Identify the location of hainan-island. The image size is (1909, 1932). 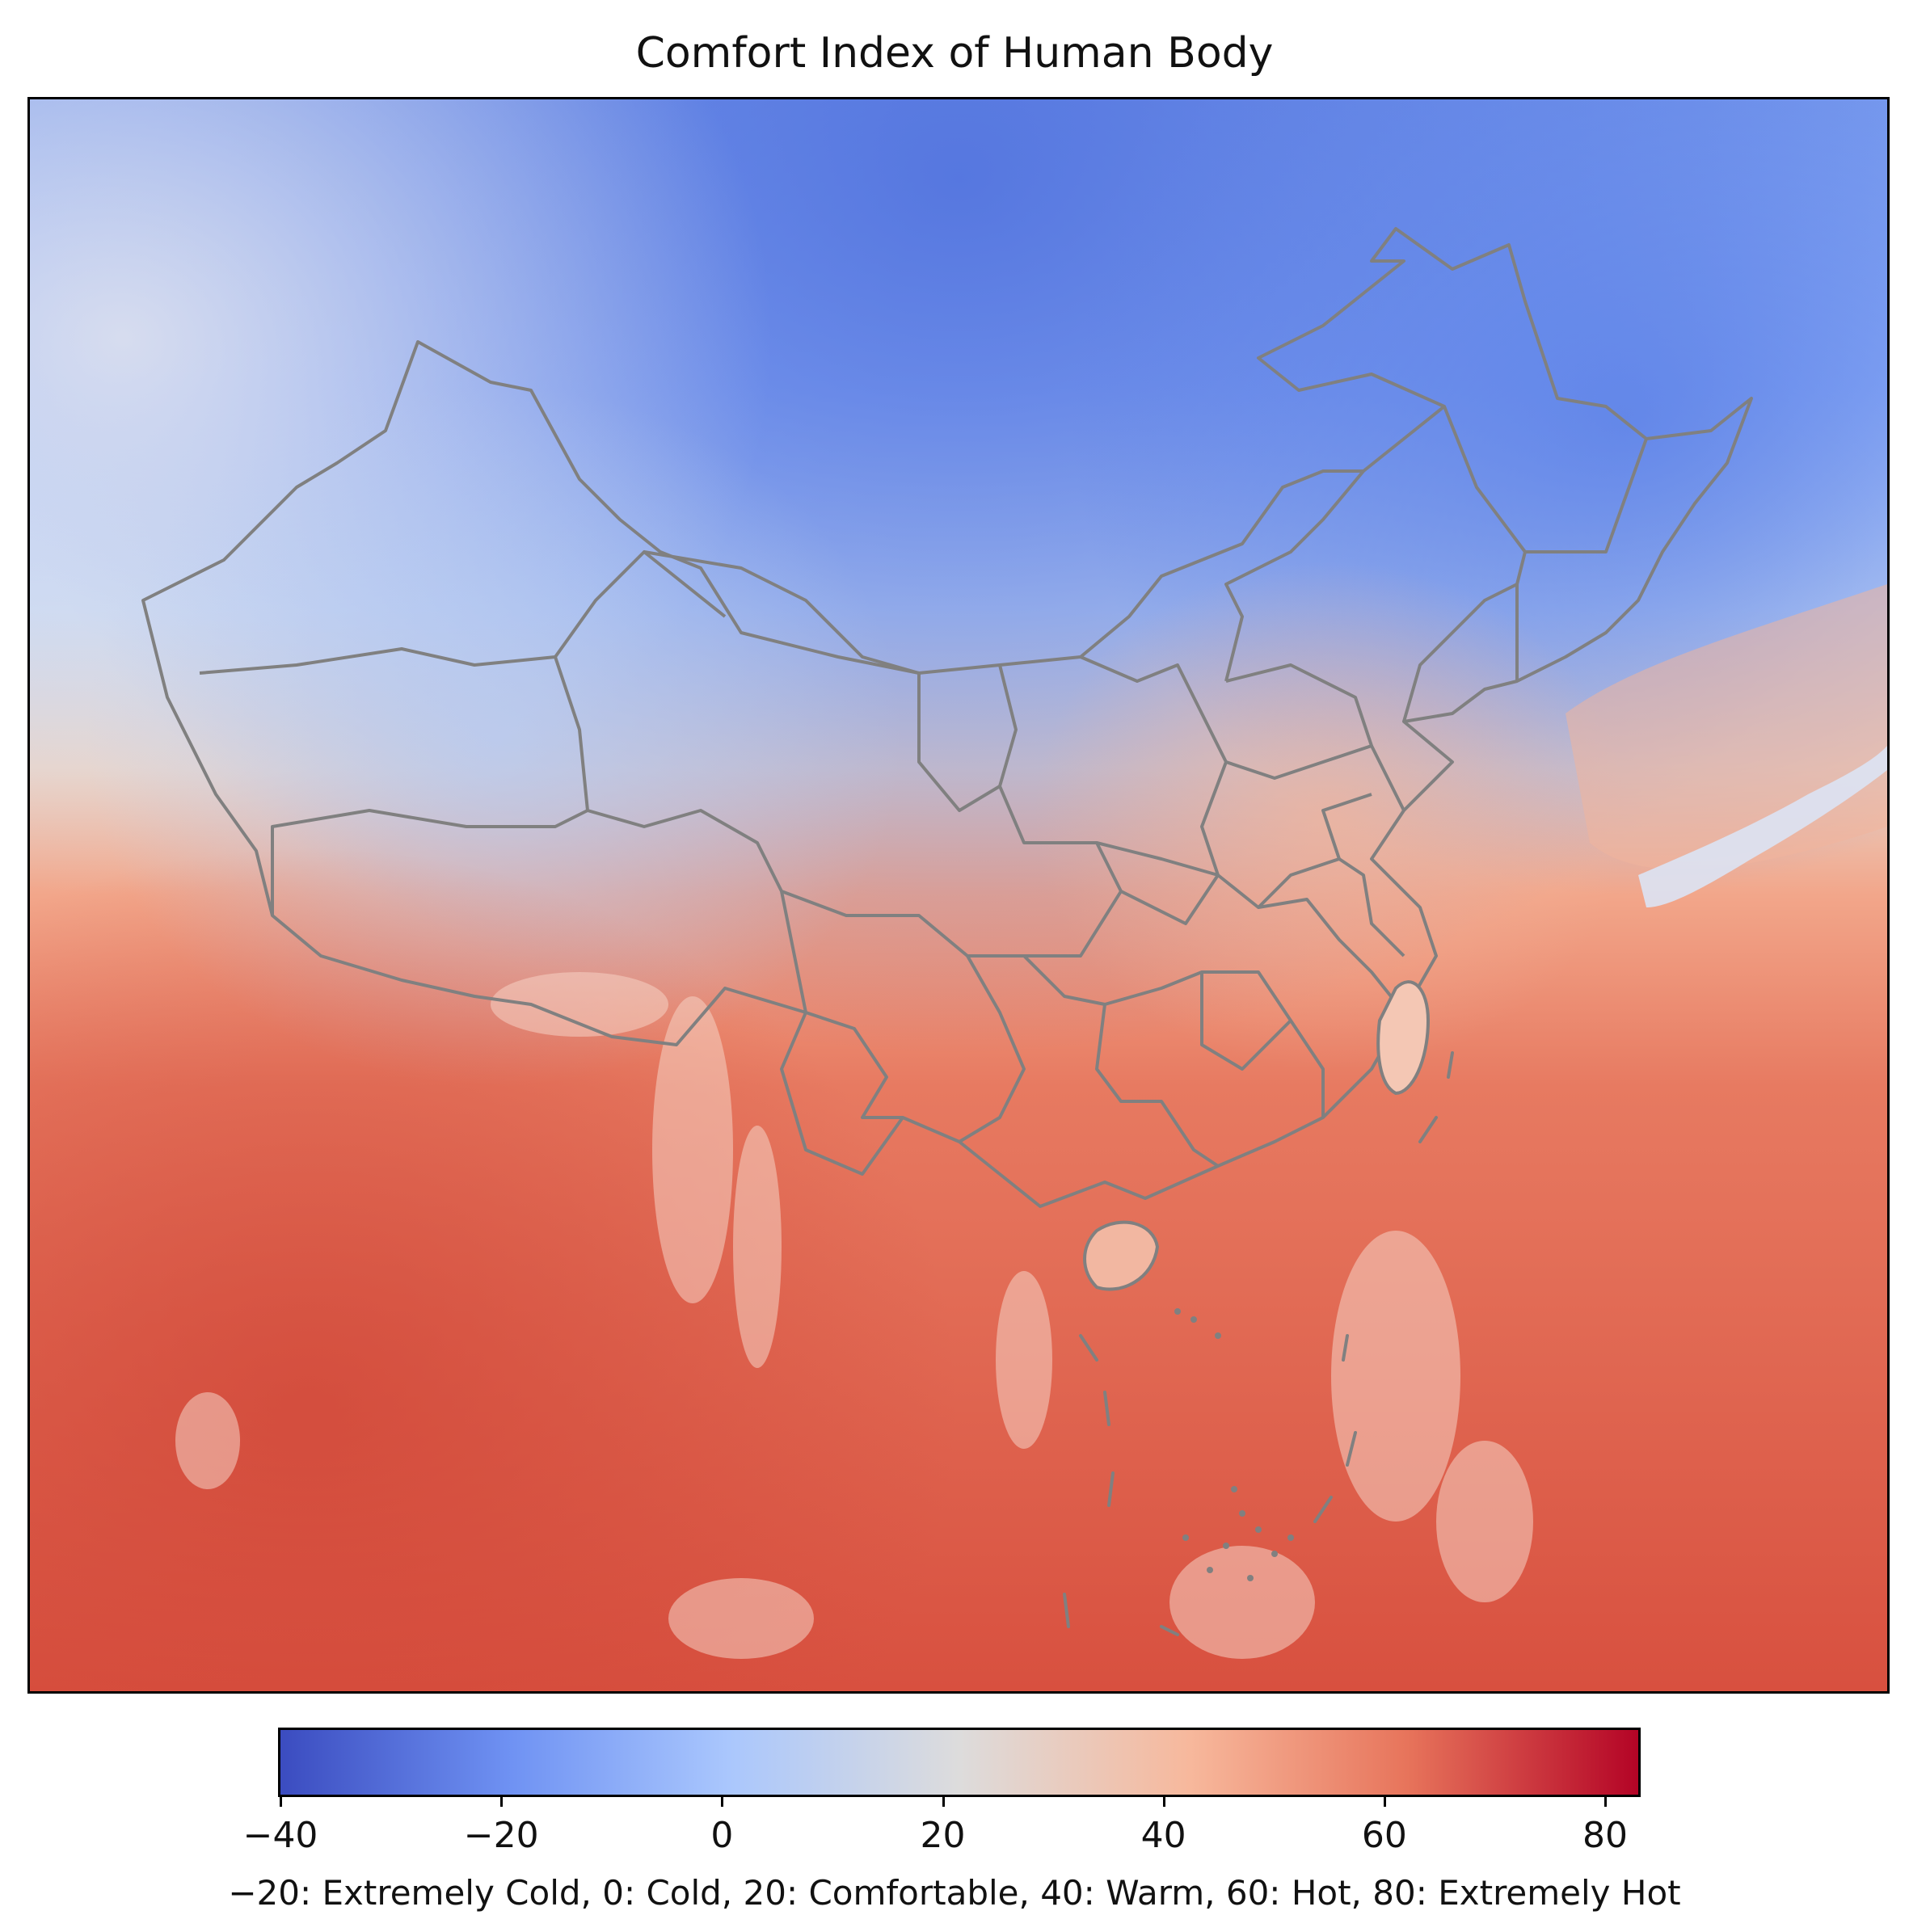
(1121, 1255).